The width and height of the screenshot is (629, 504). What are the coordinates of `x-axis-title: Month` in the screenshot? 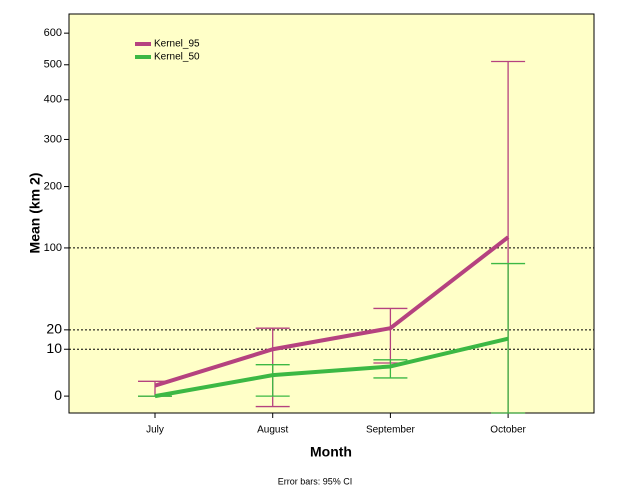 It's located at (331, 452).